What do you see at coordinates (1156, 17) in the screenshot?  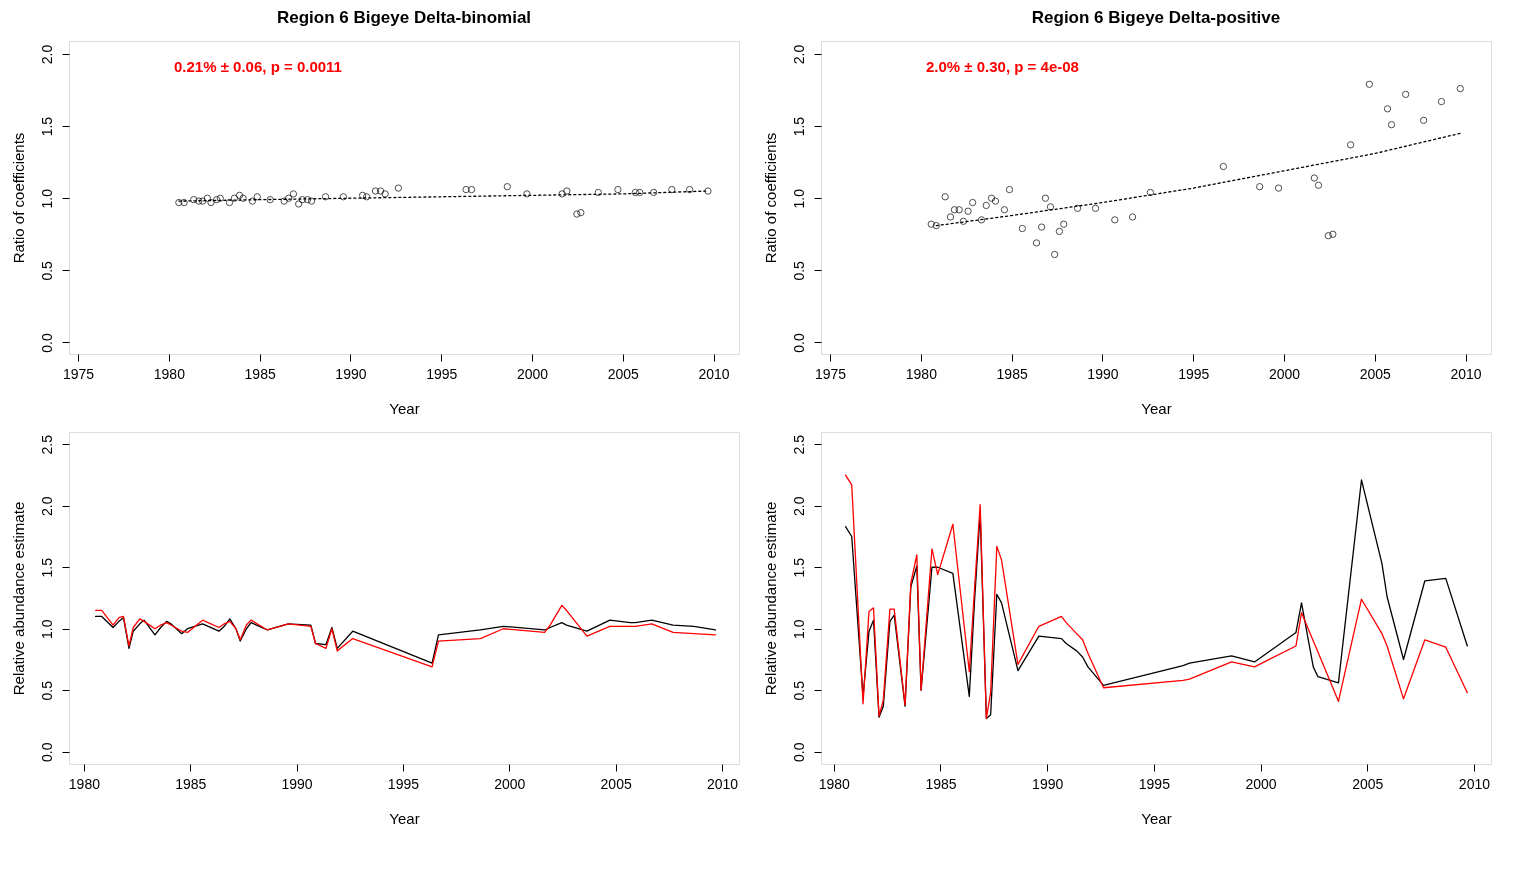 I see `chart-title: Region 6 Bigeye Delta-positive` at bounding box center [1156, 17].